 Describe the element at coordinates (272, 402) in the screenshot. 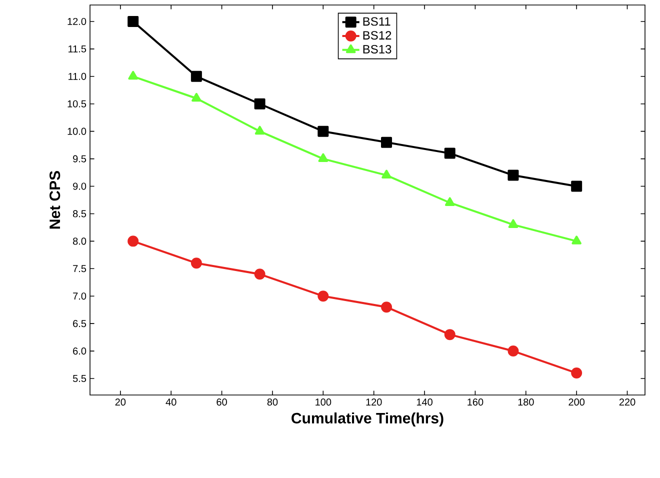

I see `x-tick-label: 80` at that location.